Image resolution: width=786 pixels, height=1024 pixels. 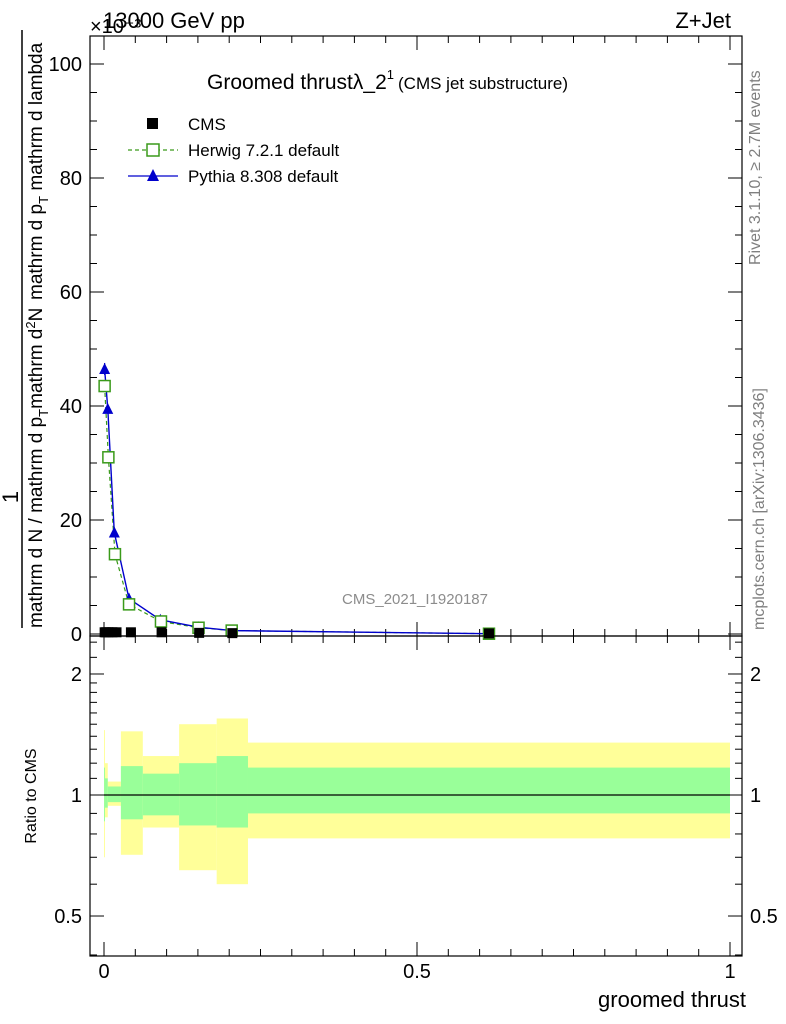 I want to click on ylabel-den2: mathrm d p, so click(x=36, y=252).